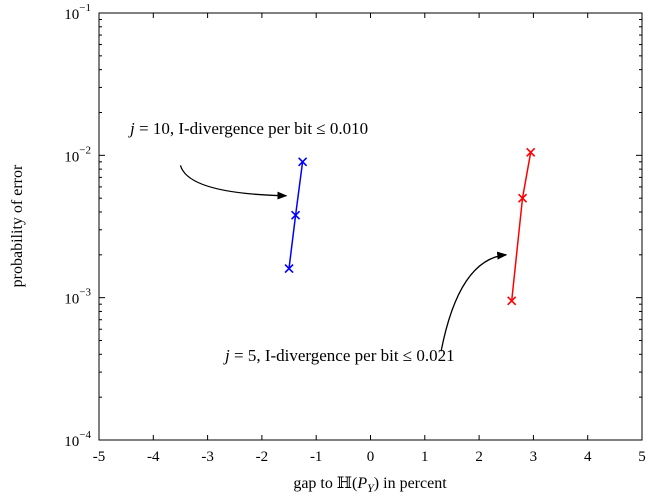 Image resolution: width=668 pixels, height=499 pixels. Describe the element at coordinates (588, 457) in the screenshot. I see `x-tick-label: 4` at that location.